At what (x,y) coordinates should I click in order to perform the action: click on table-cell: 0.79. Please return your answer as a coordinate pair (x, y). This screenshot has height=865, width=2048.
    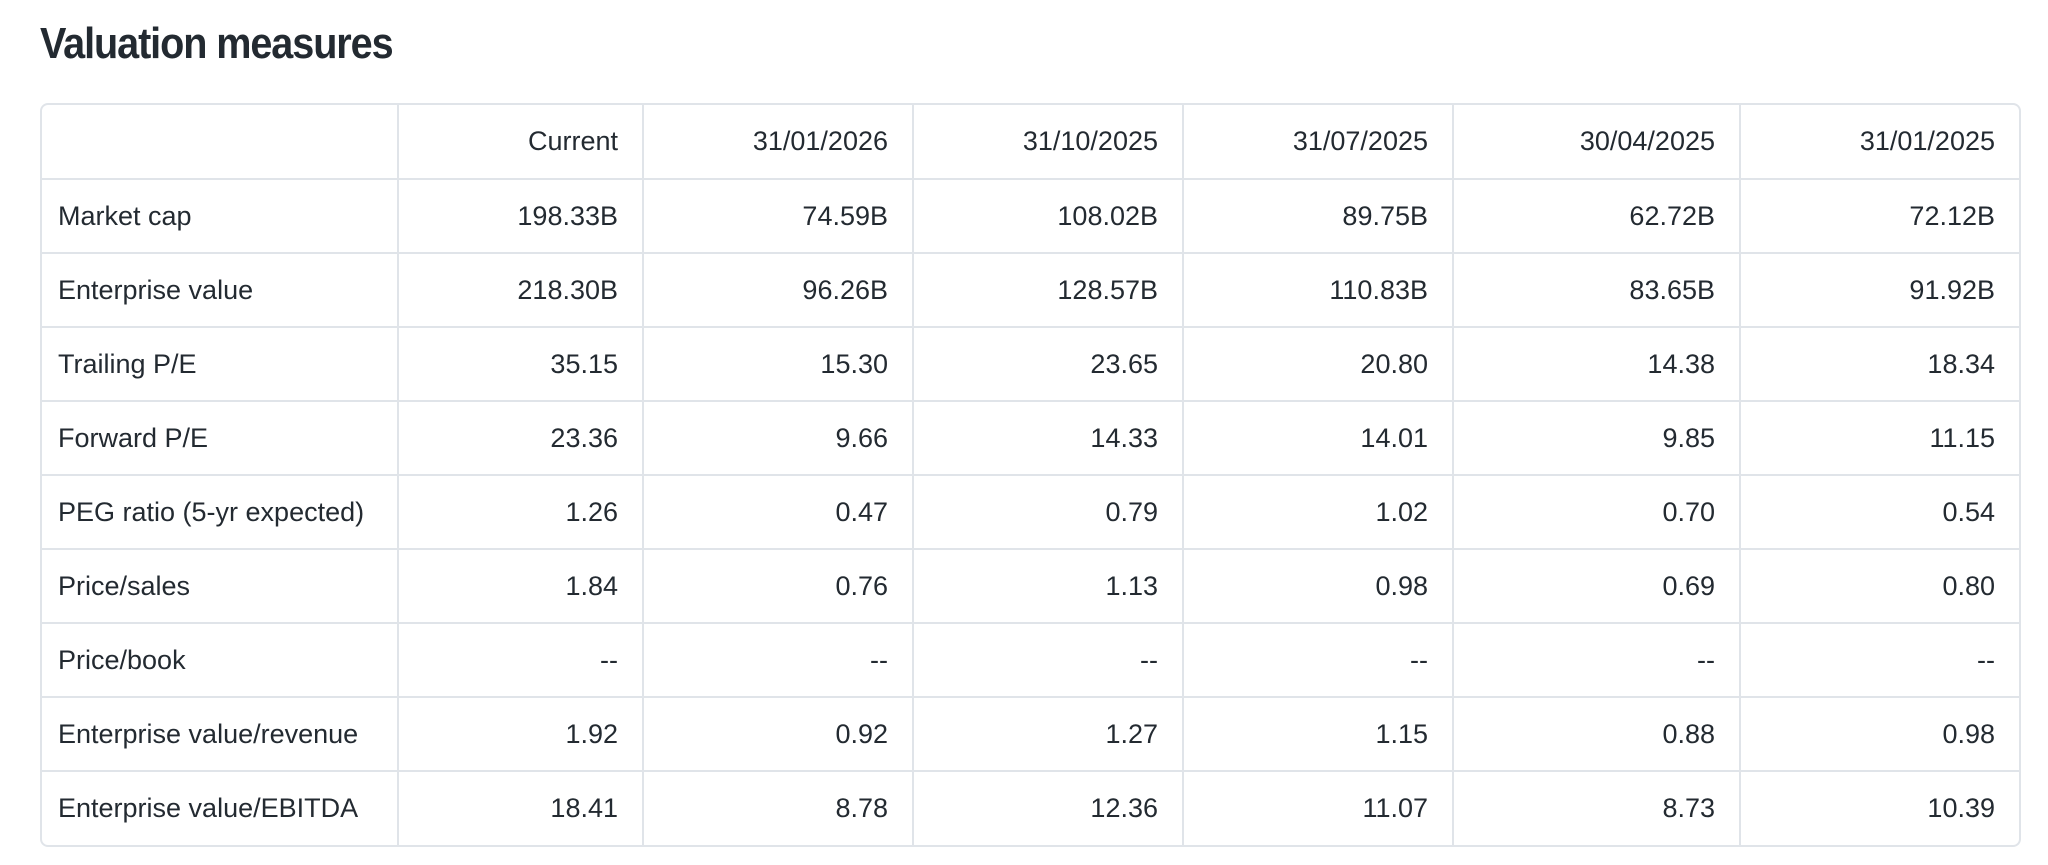
    Looking at the image, I should click on (1048, 512).